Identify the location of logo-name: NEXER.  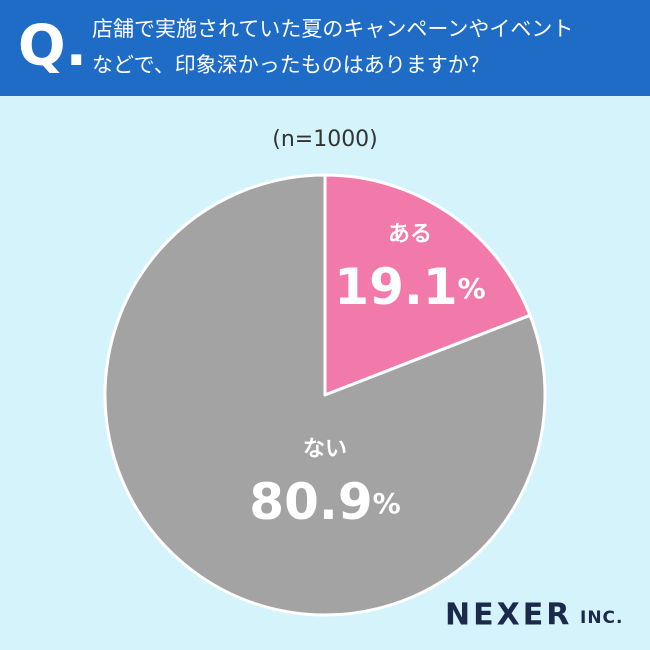
(508, 615).